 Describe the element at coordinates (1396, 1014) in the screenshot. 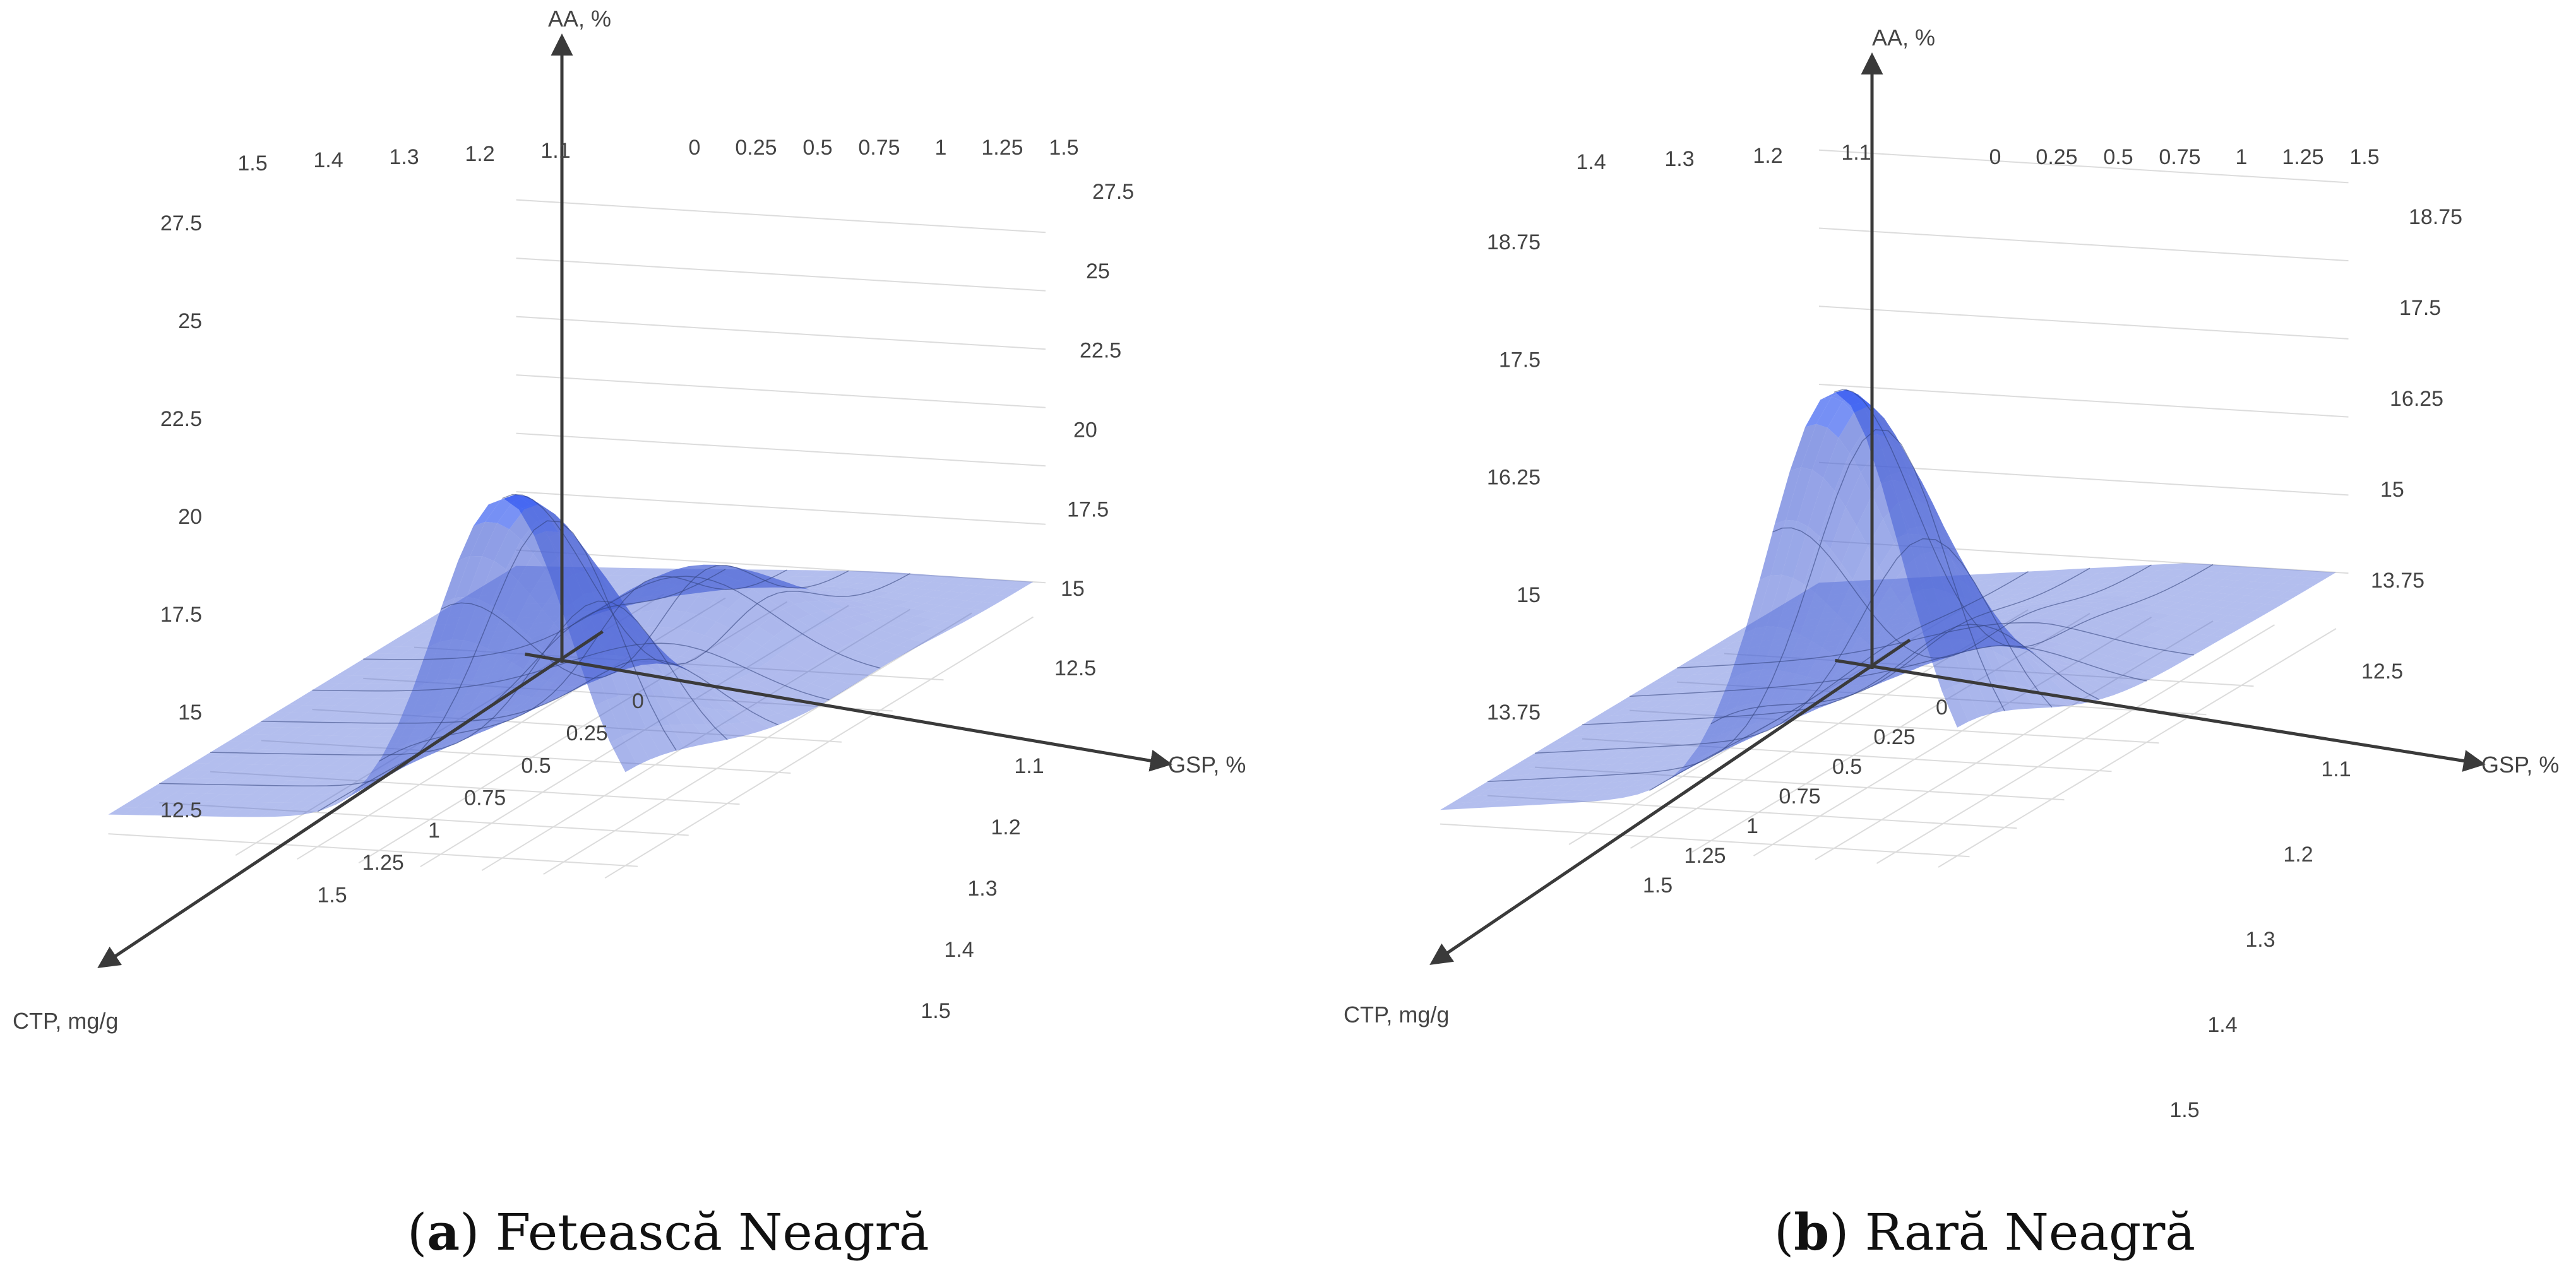

I see `y-axis-label: CTP, mg/g` at that location.